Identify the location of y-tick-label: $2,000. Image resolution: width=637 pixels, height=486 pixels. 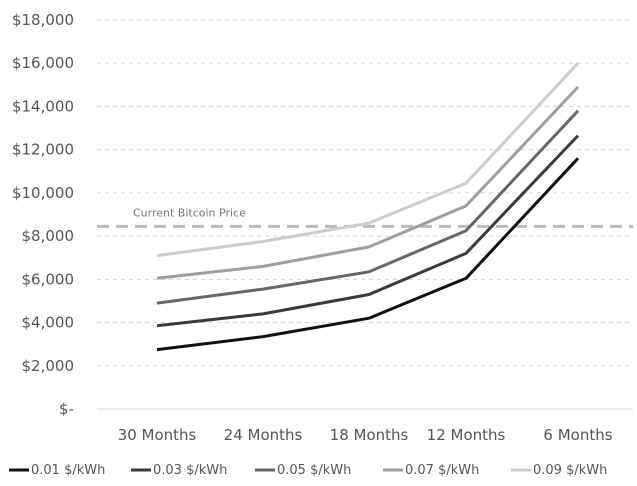
(48, 366).